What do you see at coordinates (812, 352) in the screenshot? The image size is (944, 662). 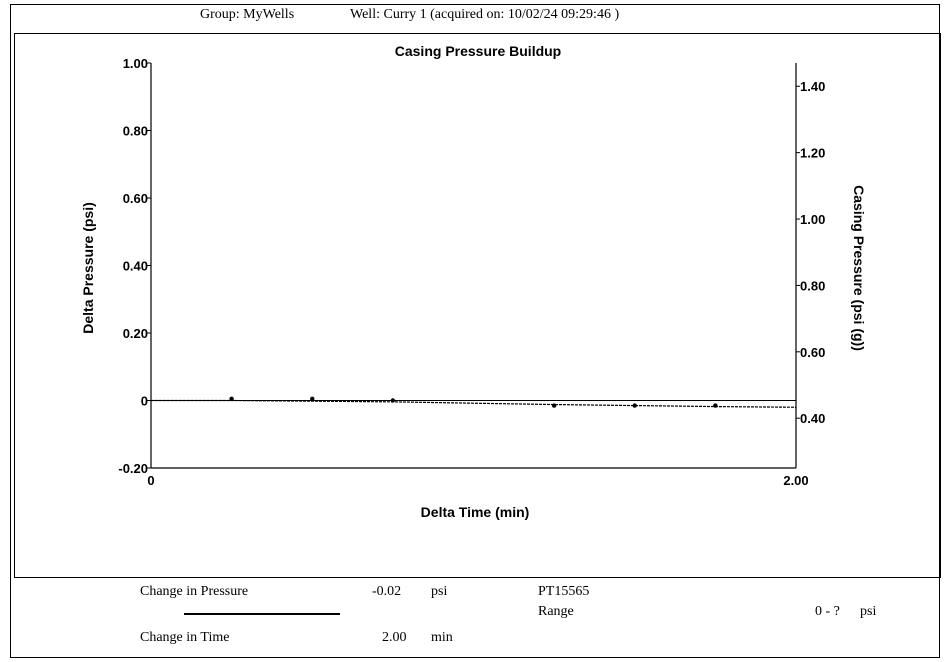 I see `y2-tick-label: 0.60` at bounding box center [812, 352].